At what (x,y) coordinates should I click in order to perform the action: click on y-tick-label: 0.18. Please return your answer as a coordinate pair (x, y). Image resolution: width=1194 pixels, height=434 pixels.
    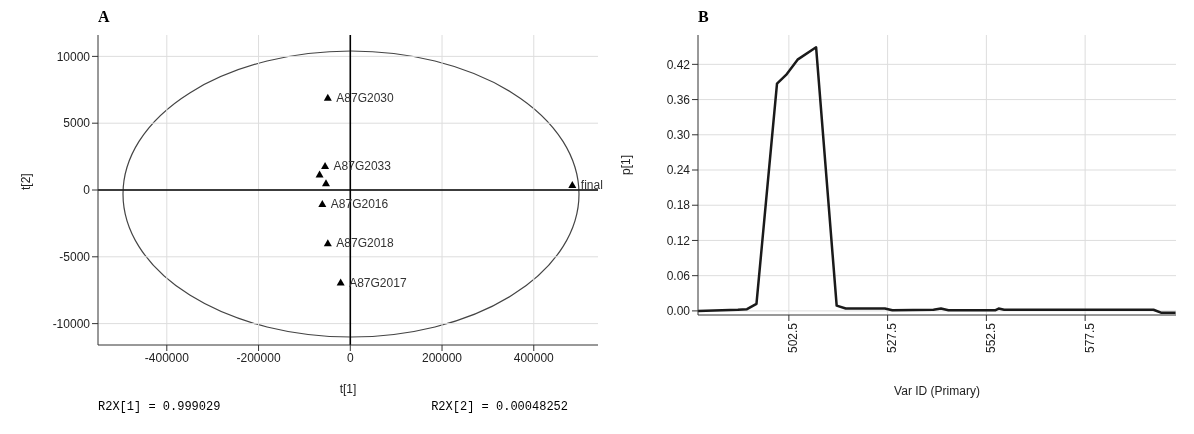
    Looking at the image, I should click on (678, 205).